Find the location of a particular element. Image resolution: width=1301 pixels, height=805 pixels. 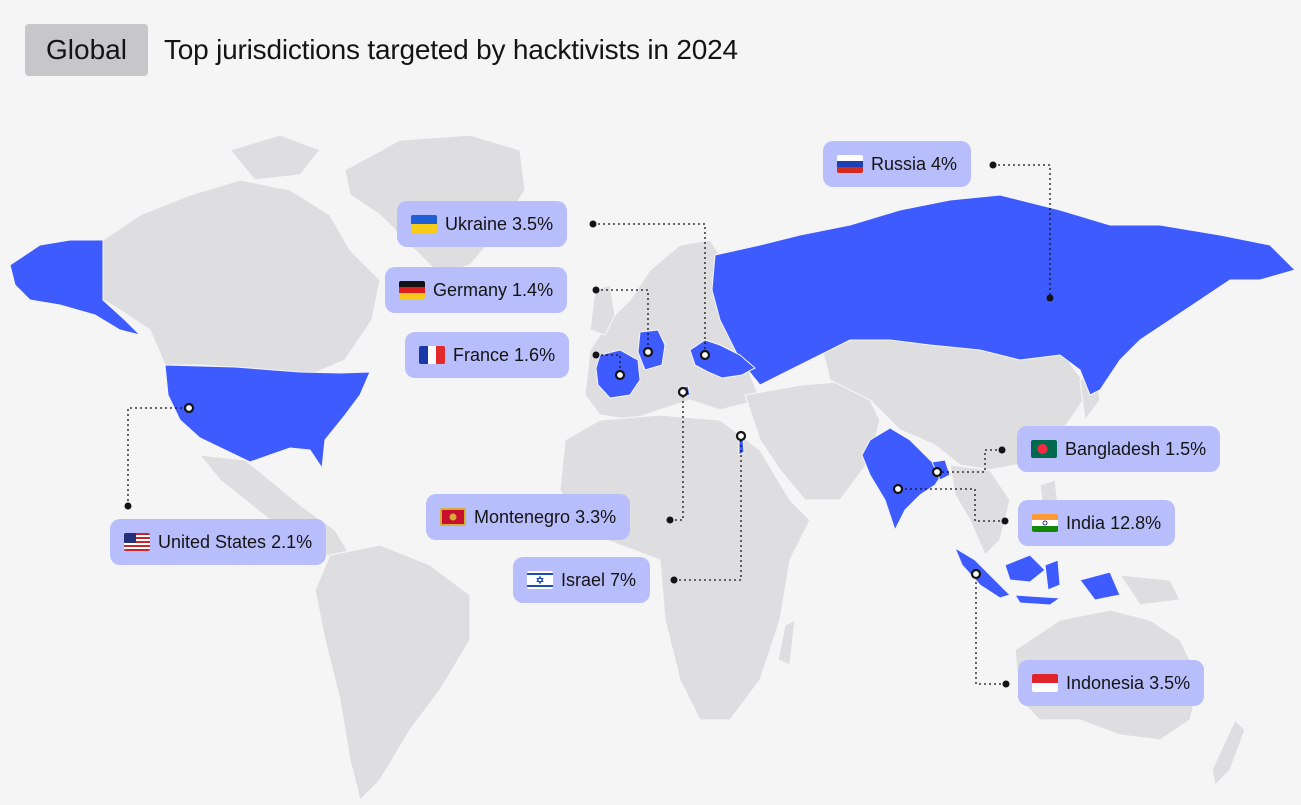

india-marker is located at coordinates (898, 489).